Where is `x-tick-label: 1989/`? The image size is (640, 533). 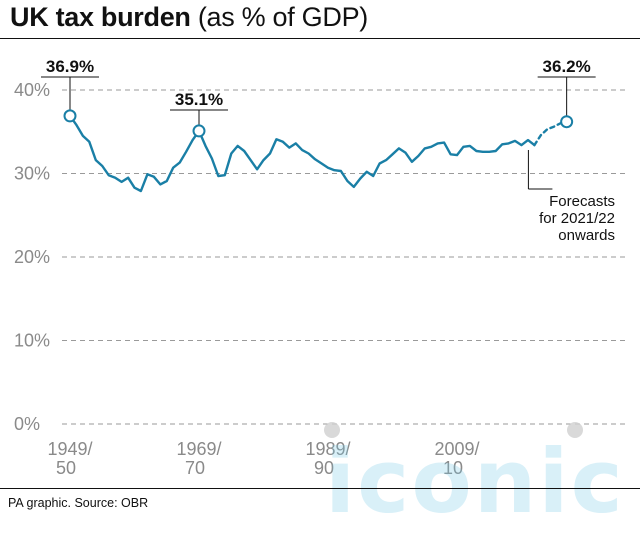 x-tick-label: 1989/ is located at coordinates (327, 449).